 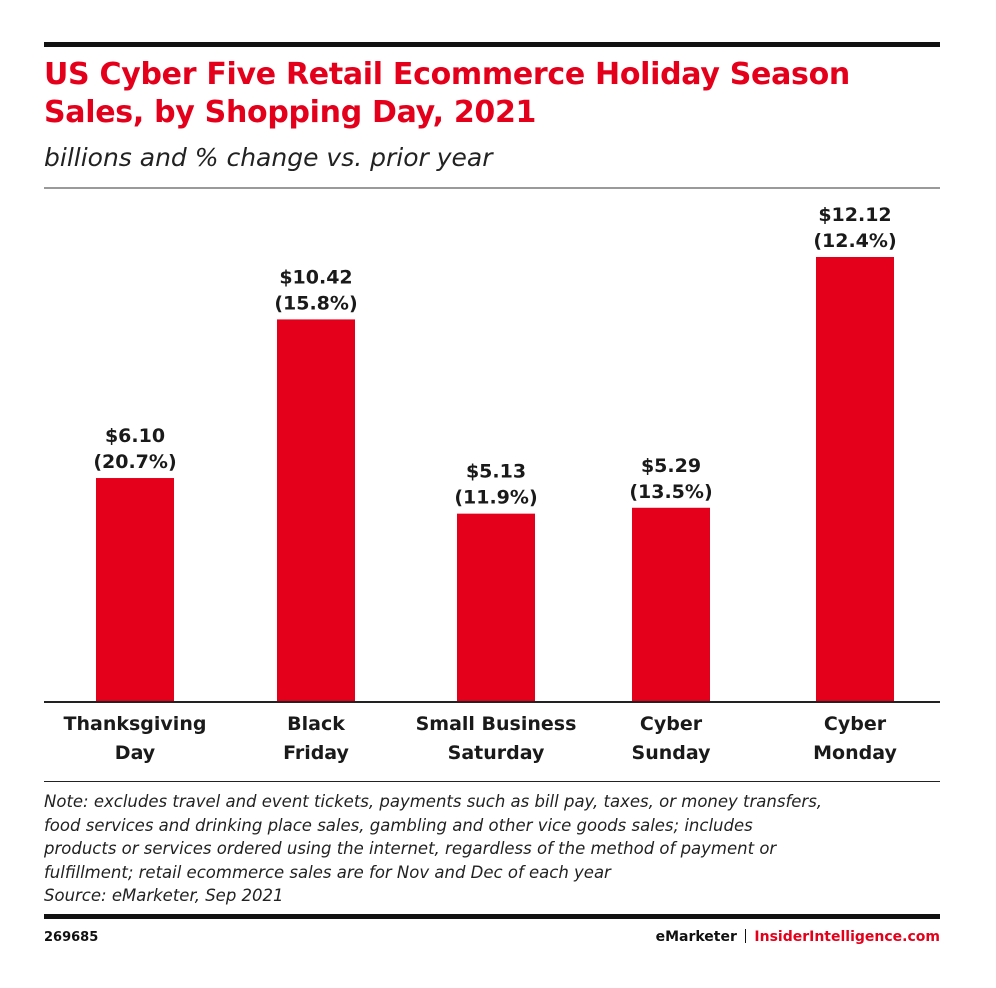 I want to click on brand-footer: eMarketer InsiderIntelligence.com, so click(x=798, y=937).